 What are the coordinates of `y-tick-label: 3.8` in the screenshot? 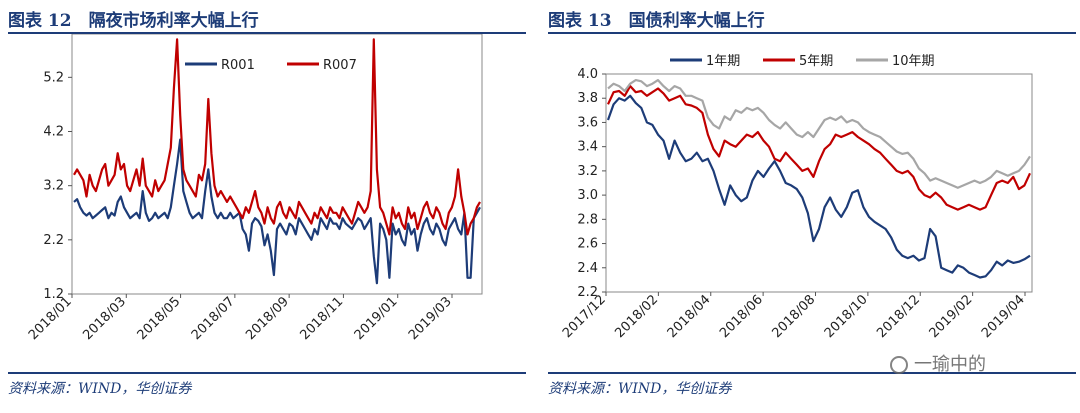 It's located at (587, 98).